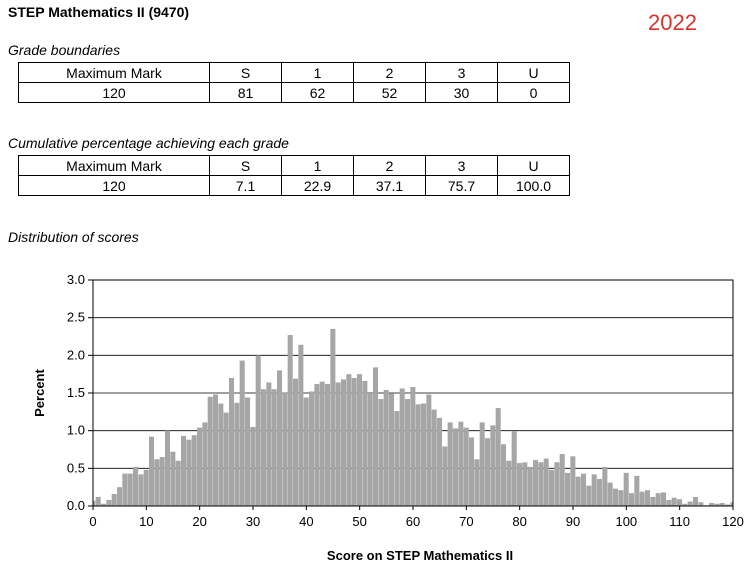 Image resolution: width=746 pixels, height=574 pixels. I want to click on table-cell: 22.9, so click(317, 185).